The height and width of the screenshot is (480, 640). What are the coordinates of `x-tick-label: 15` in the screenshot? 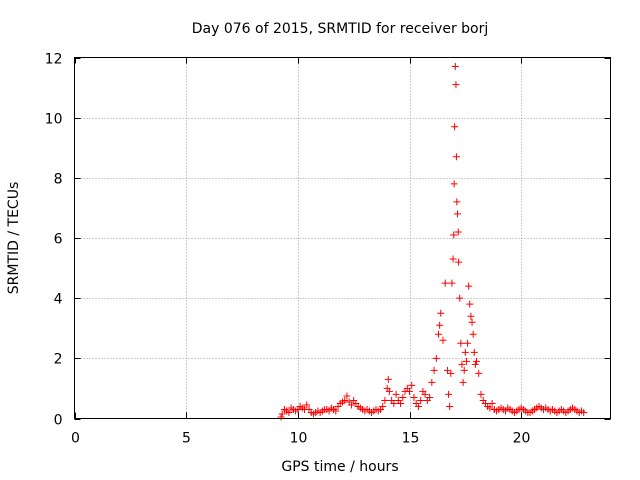 It's located at (411, 439).